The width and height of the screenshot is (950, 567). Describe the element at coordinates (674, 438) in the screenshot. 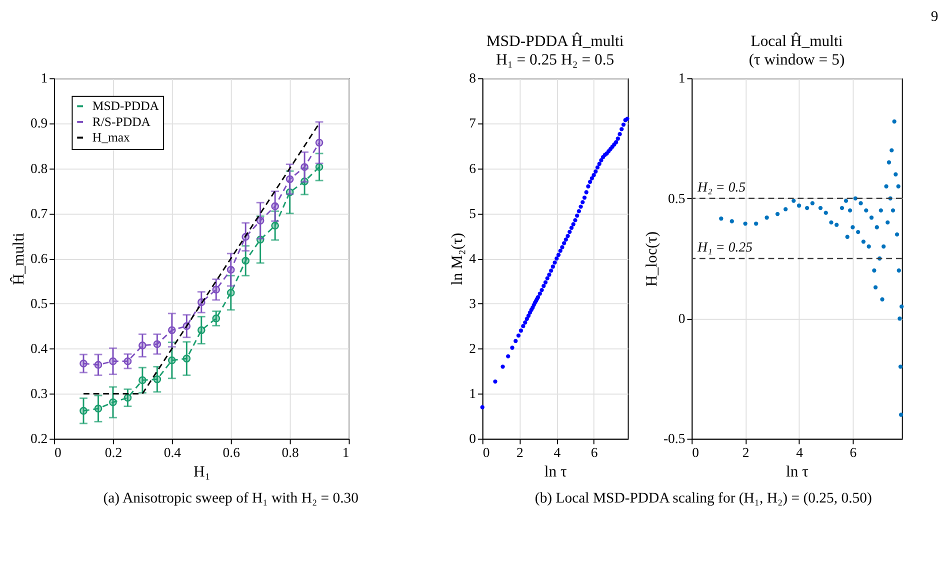

I see `y-tick-label: -0.5` at that location.